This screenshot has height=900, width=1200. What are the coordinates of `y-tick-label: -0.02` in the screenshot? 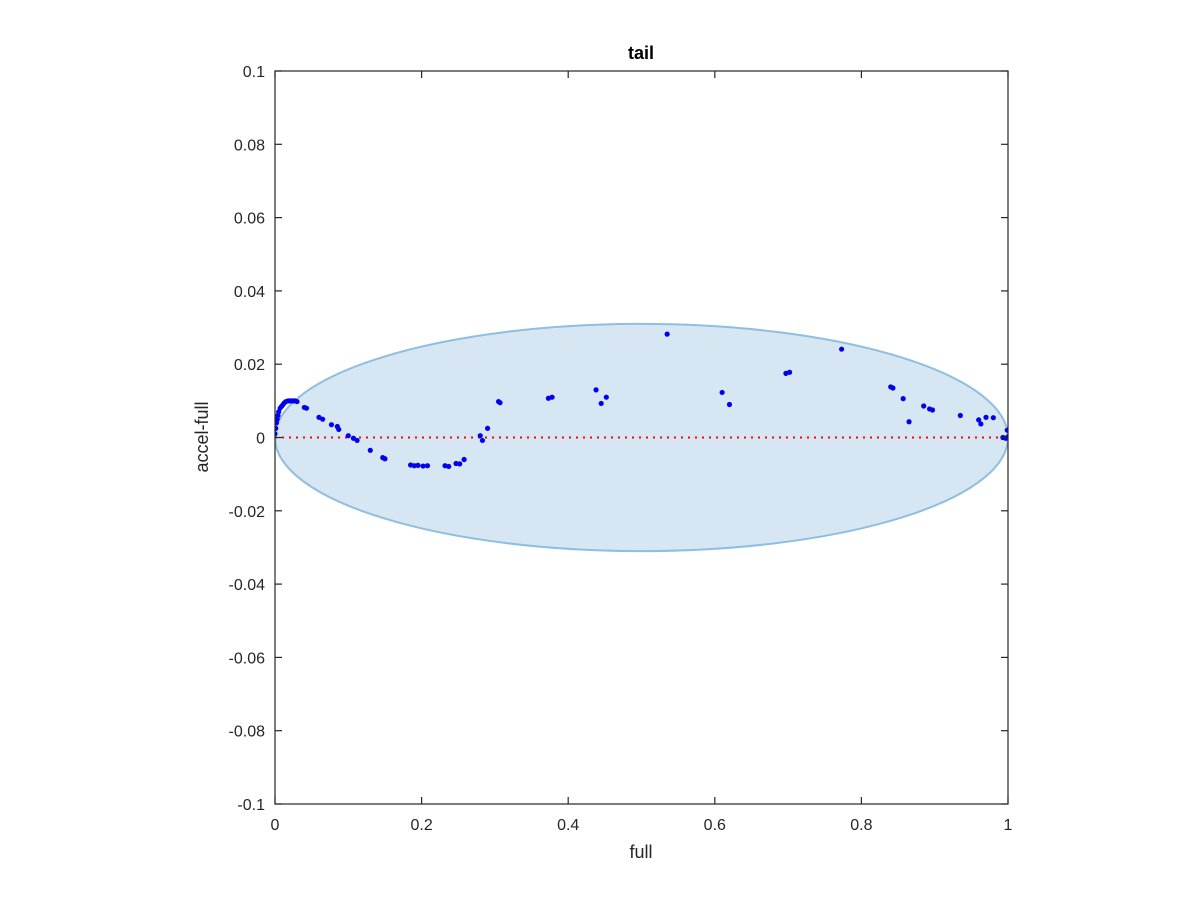 It's located at (247, 512).